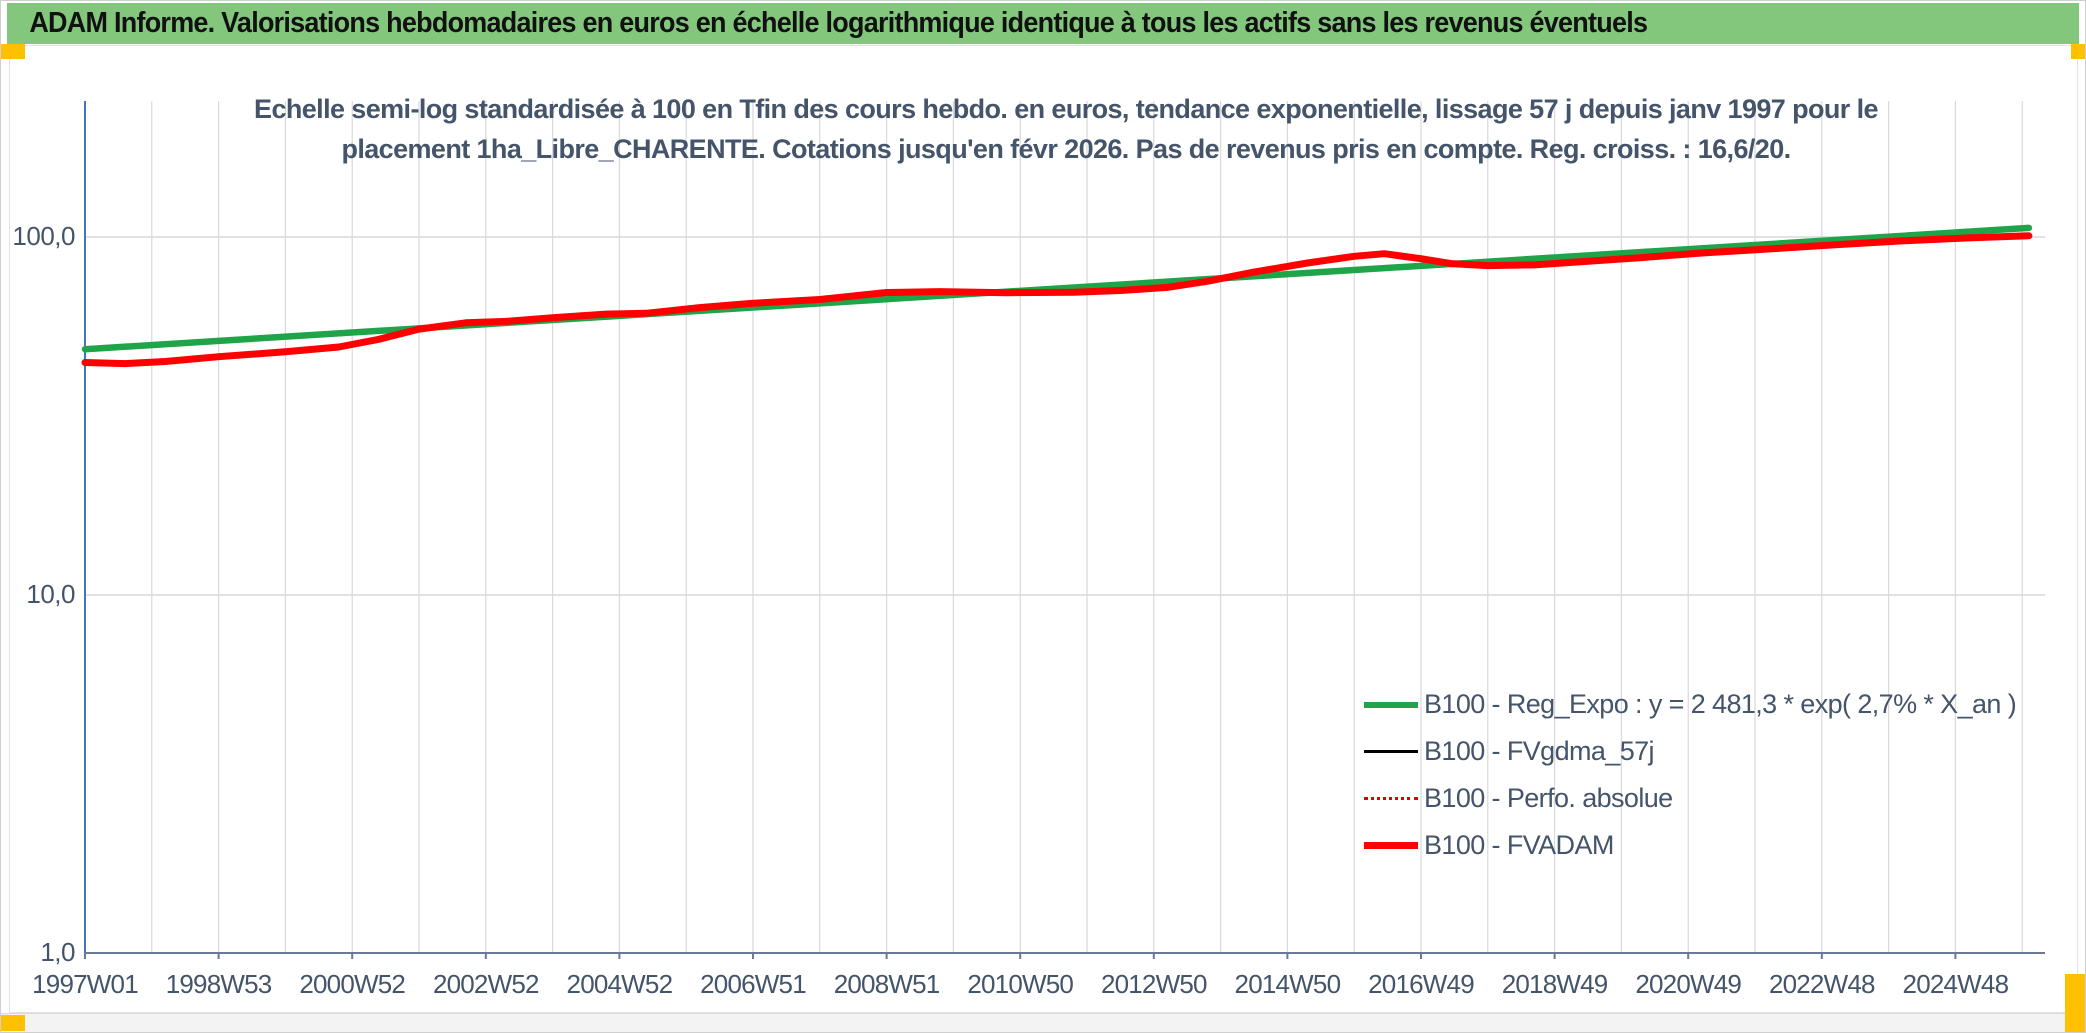 The image size is (2086, 1033). What do you see at coordinates (1539, 751) in the screenshot?
I see `legend-label: B100 - FVgdma_57j` at bounding box center [1539, 751].